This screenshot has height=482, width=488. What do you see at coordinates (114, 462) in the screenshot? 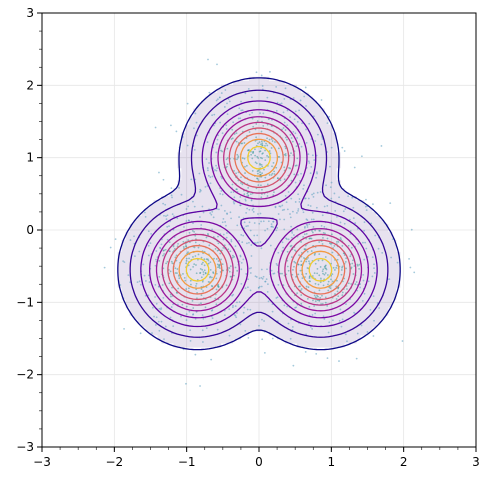
I see `x-tick-label: −2` at bounding box center [114, 462].